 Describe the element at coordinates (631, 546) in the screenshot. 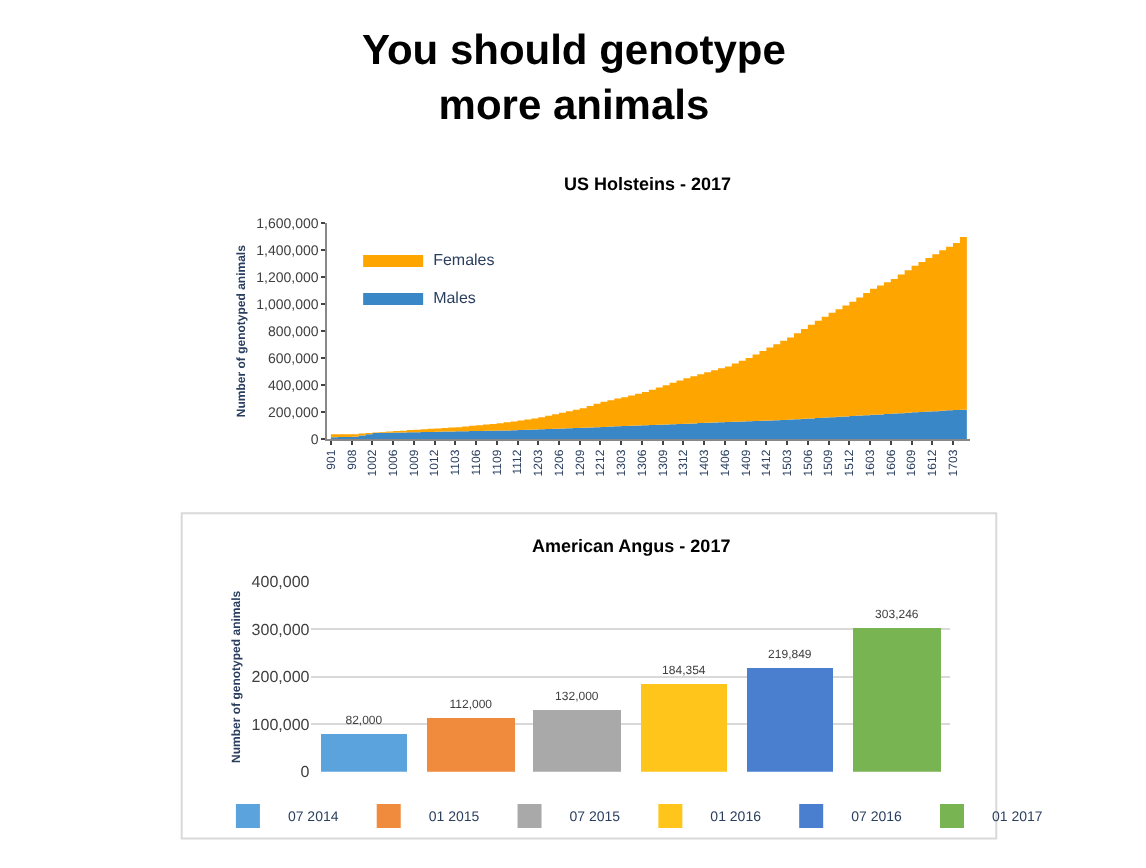

I see `chart-title: American Angus - 2017` at that location.